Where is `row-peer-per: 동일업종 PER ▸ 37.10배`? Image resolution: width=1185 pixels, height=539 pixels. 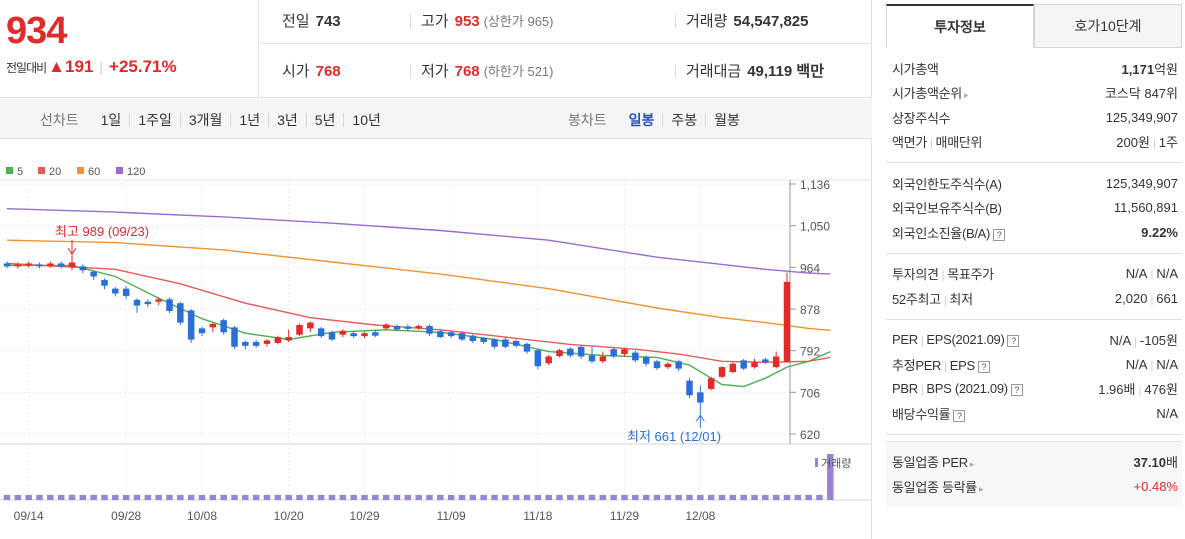
row-peer-per: 동일업종 PER ▸ 37.10배 is located at coordinates (1034, 462).